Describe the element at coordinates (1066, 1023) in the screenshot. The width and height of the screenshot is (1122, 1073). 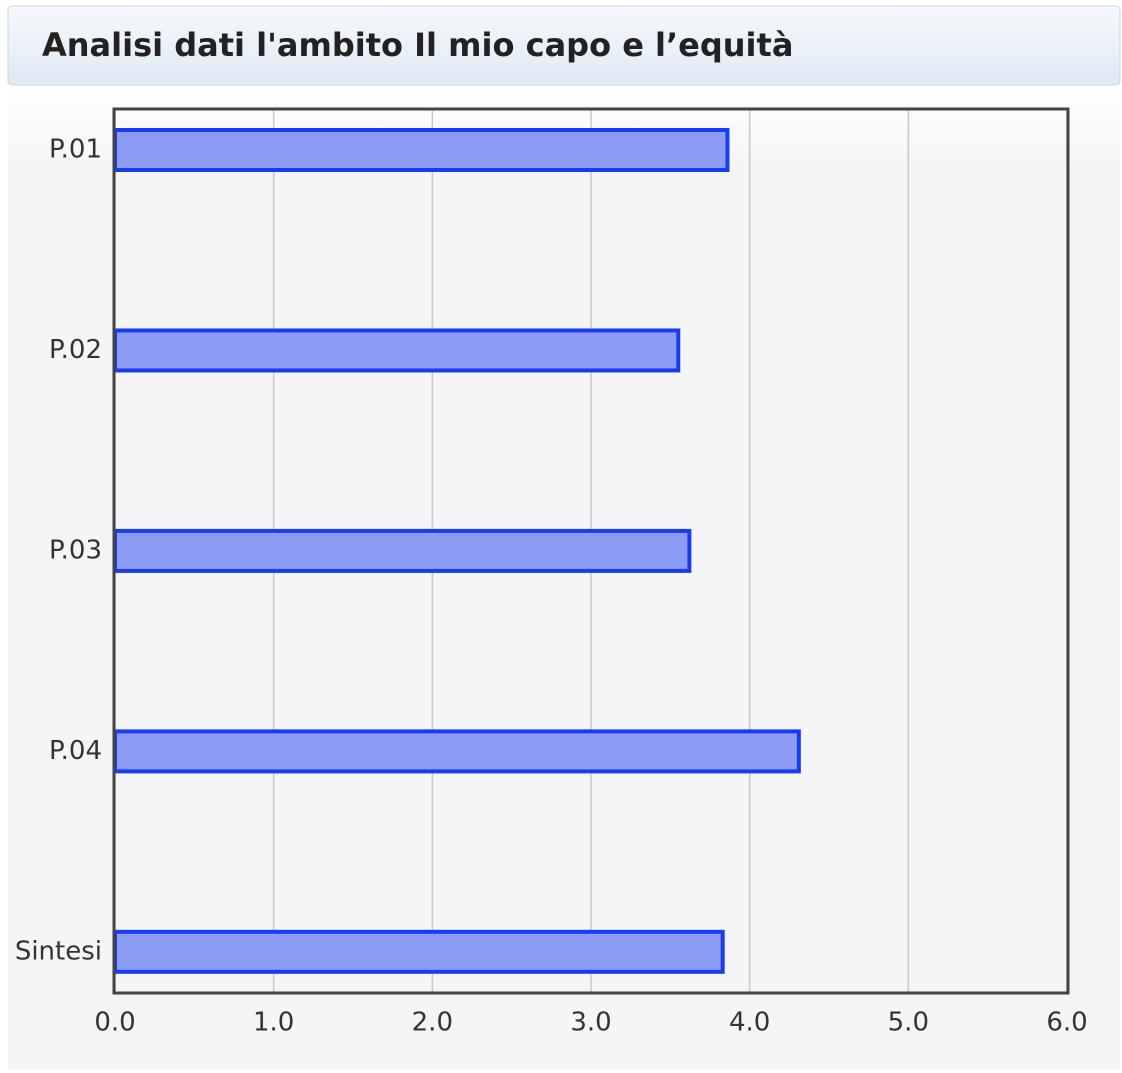
I see `x-tick-label: 6.0` at that location.